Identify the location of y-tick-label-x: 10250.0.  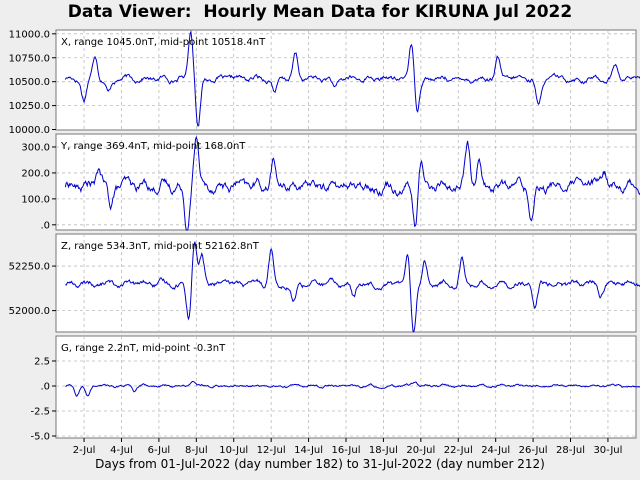
(29, 106).